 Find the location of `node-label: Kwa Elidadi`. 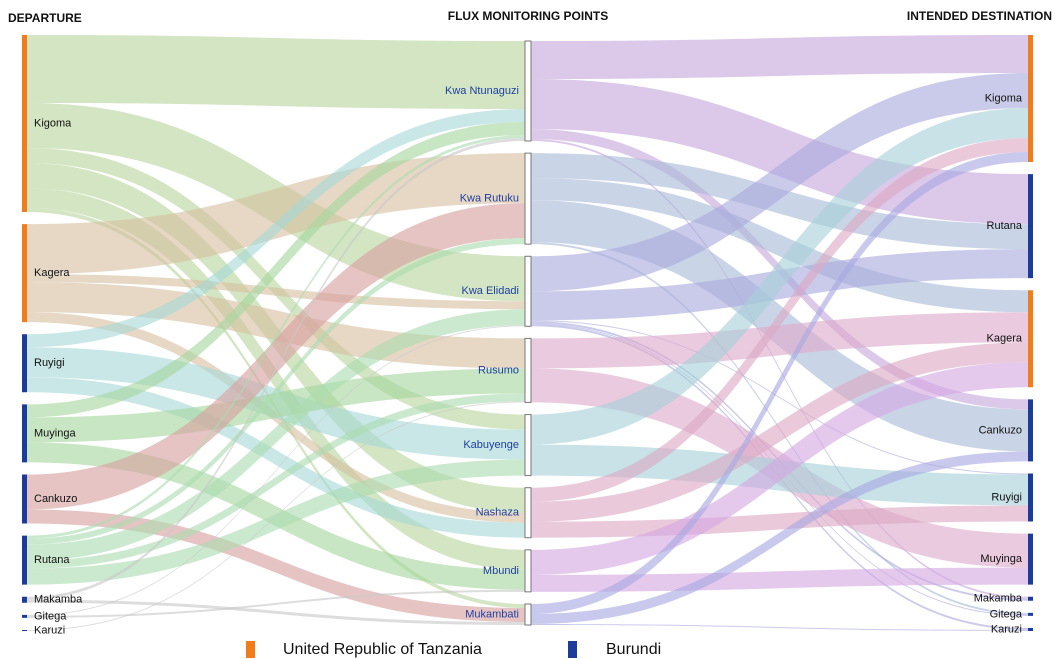

node-label: Kwa Elidadi is located at coordinates (490, 291).